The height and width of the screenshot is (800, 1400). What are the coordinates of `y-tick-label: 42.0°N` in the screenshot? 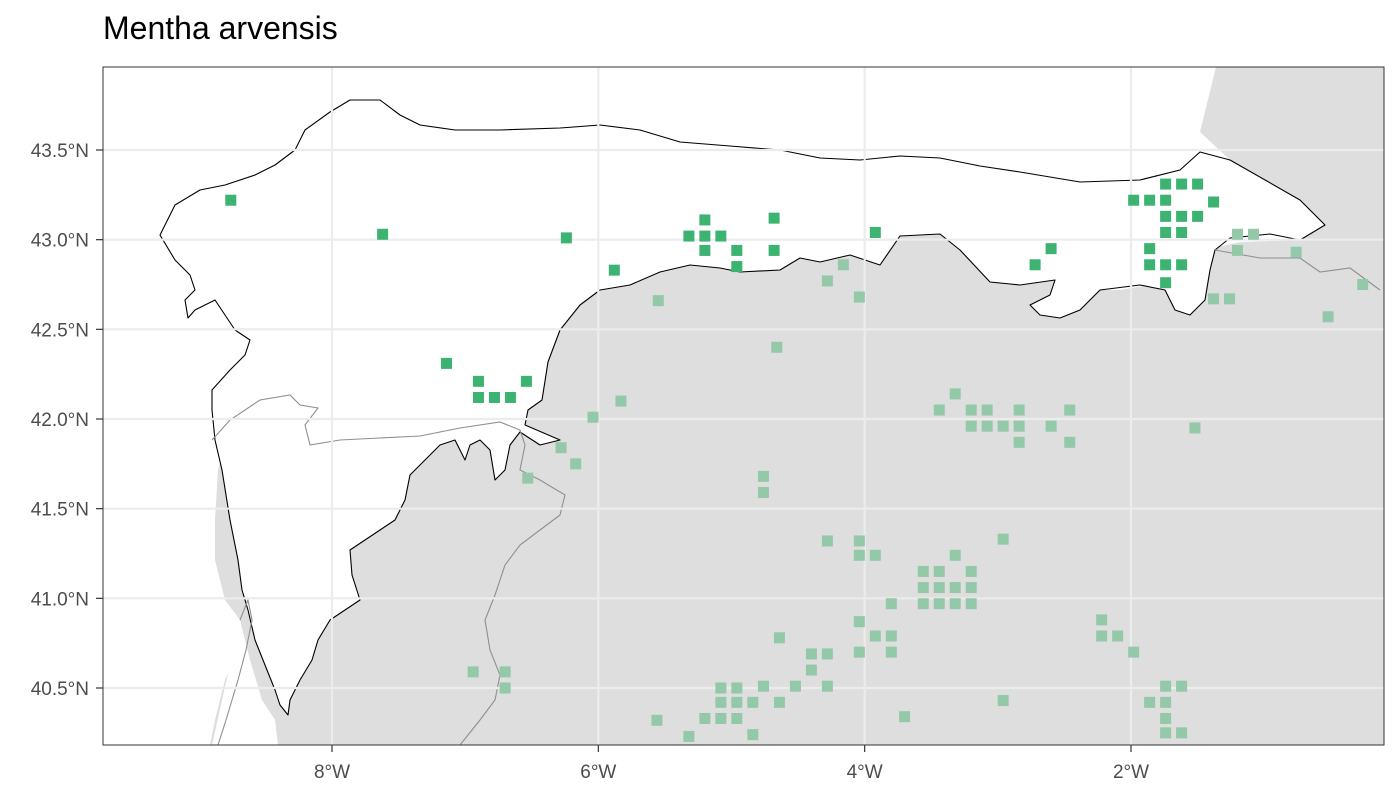 It's located at (60, 420).